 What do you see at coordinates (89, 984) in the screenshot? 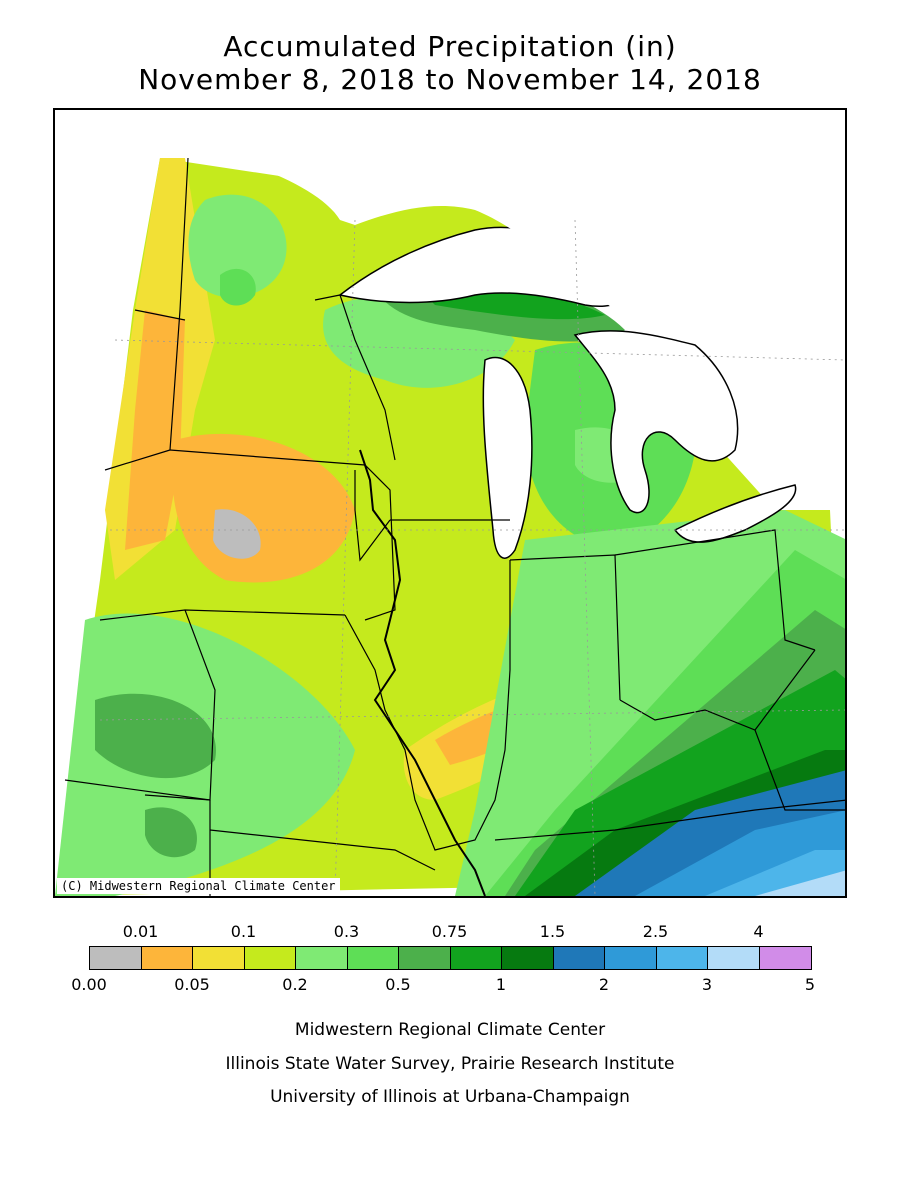
I see `legend-bottom-label: 0.00` at bounding box center [89, 984].